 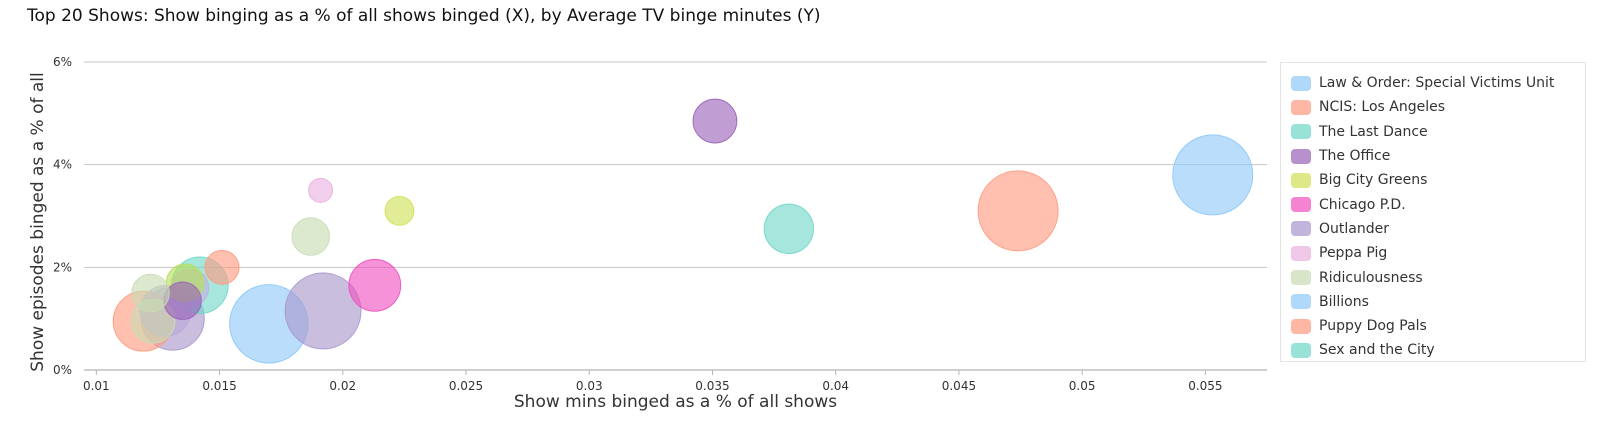 What do you see at coordinates (1205, 386) in the screenshot?
I see `x-tick-label: 0.055` at bounding box center [1205, 386].